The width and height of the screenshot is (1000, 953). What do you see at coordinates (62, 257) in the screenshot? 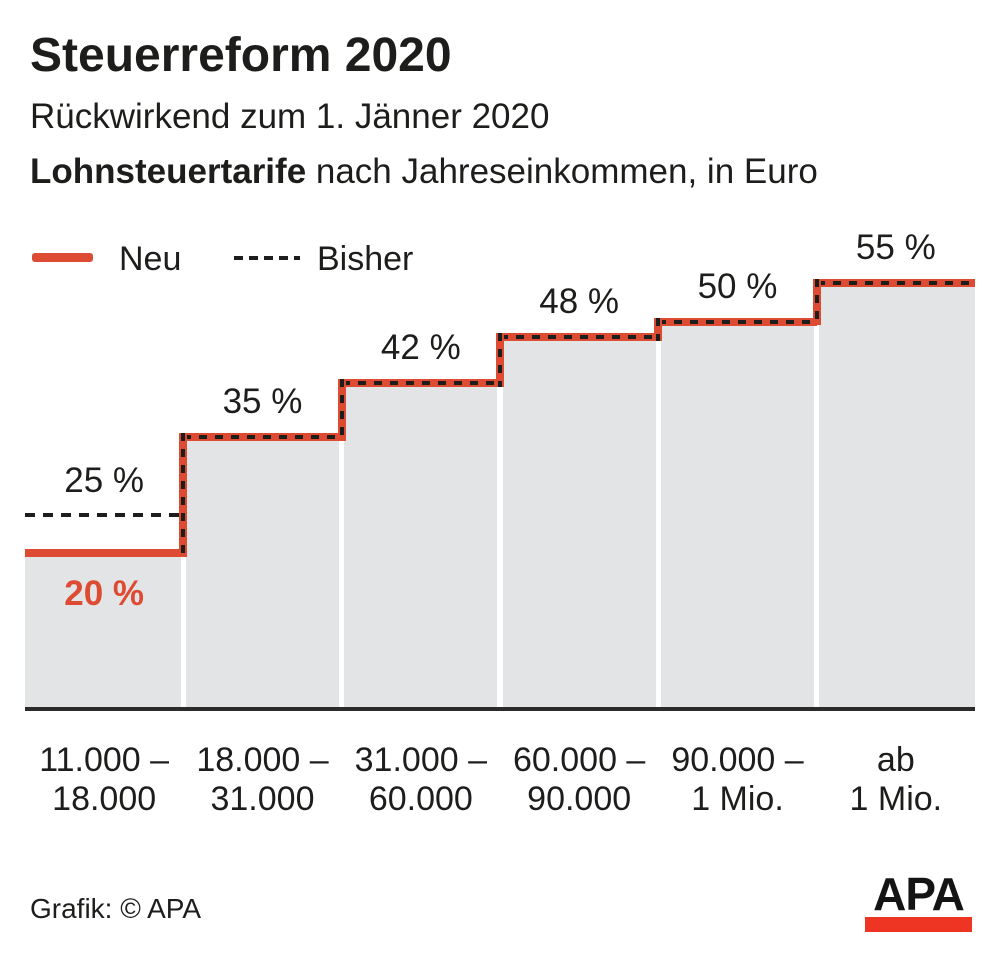
I see `legend-neu-swatch` at bounding box center [62, 257].